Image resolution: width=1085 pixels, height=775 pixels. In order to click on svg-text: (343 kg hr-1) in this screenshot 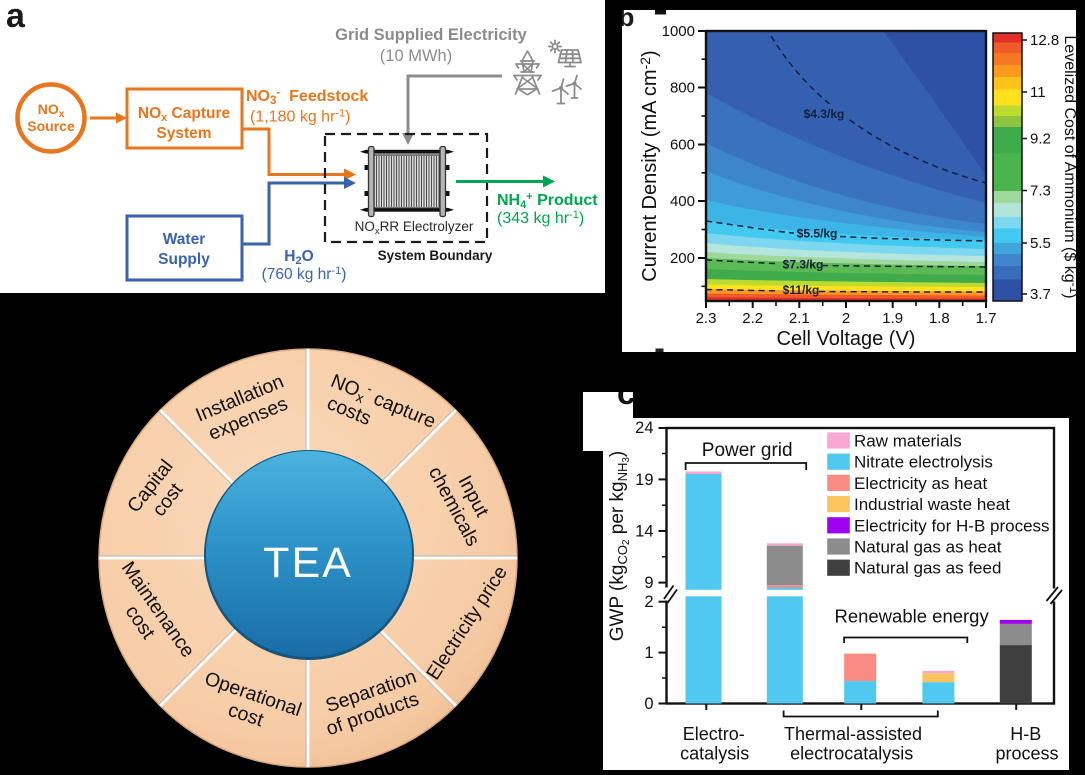, I will do `click(540, 218)`.